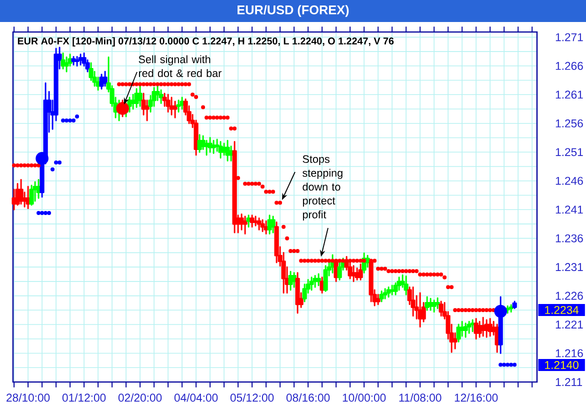 The image size is (586, 411). What do you see at coordinates (561, 365) in the screenshot?
I see `text: 1.2140` at bounding box center [561, 365].